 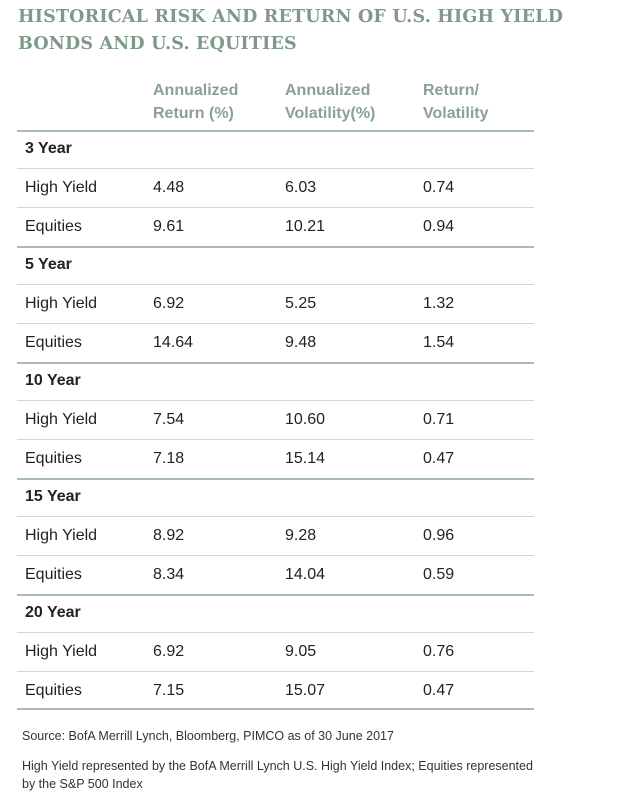 What do you see at coordinates (169, 574) in the screenshot?
I see `return-cell: 8.34` at bounding box center [169, 574].